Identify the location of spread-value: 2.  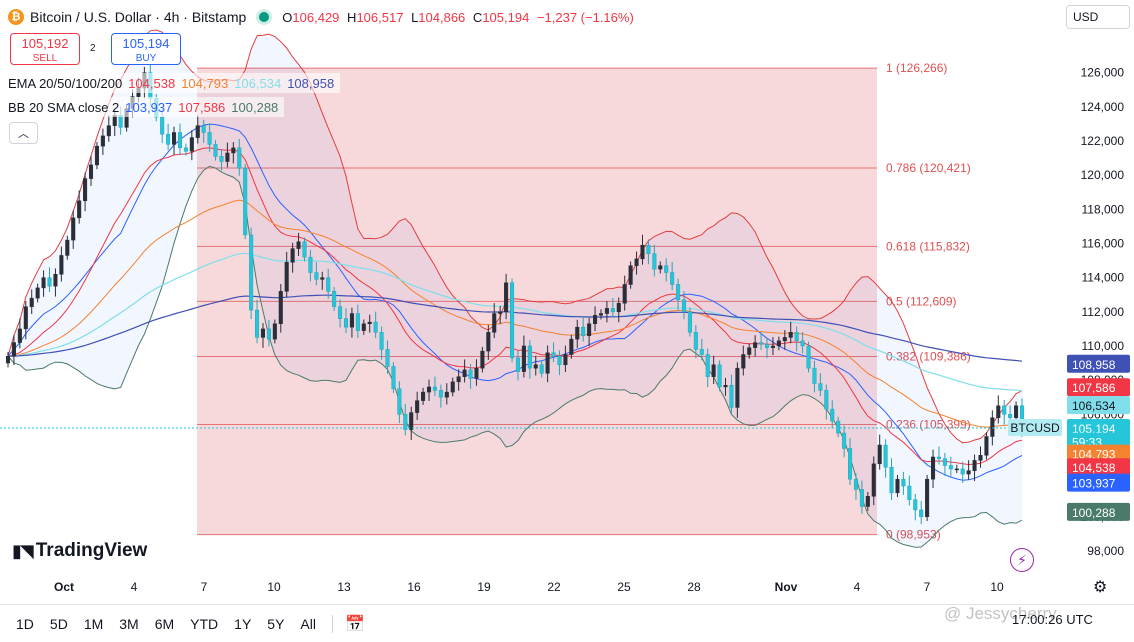
(93, 48).